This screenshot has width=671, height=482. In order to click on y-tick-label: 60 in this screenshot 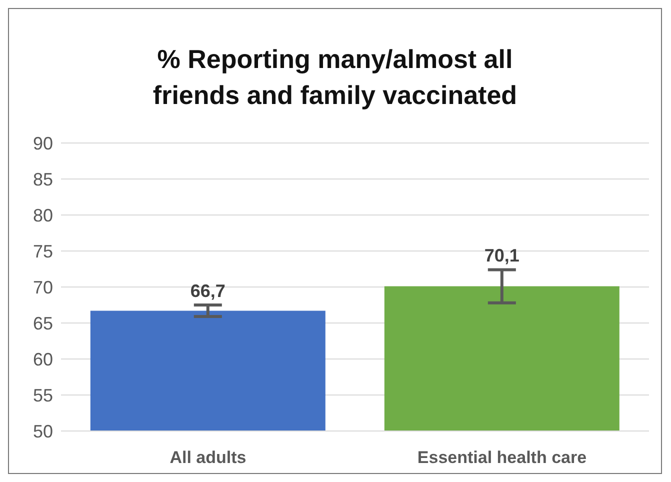, I will do `click(42, 359)`.